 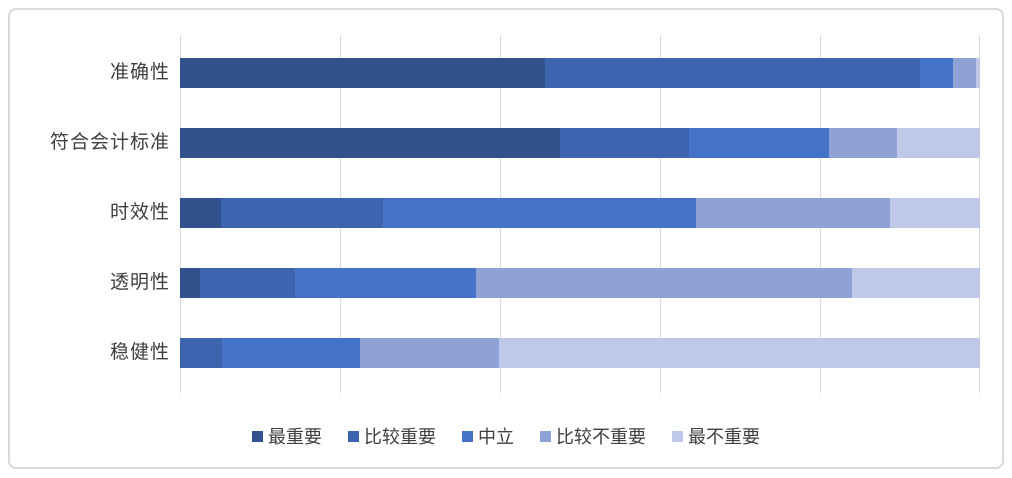 I want to click on legend-label: 比较不重要, so click(x=601, y=437).